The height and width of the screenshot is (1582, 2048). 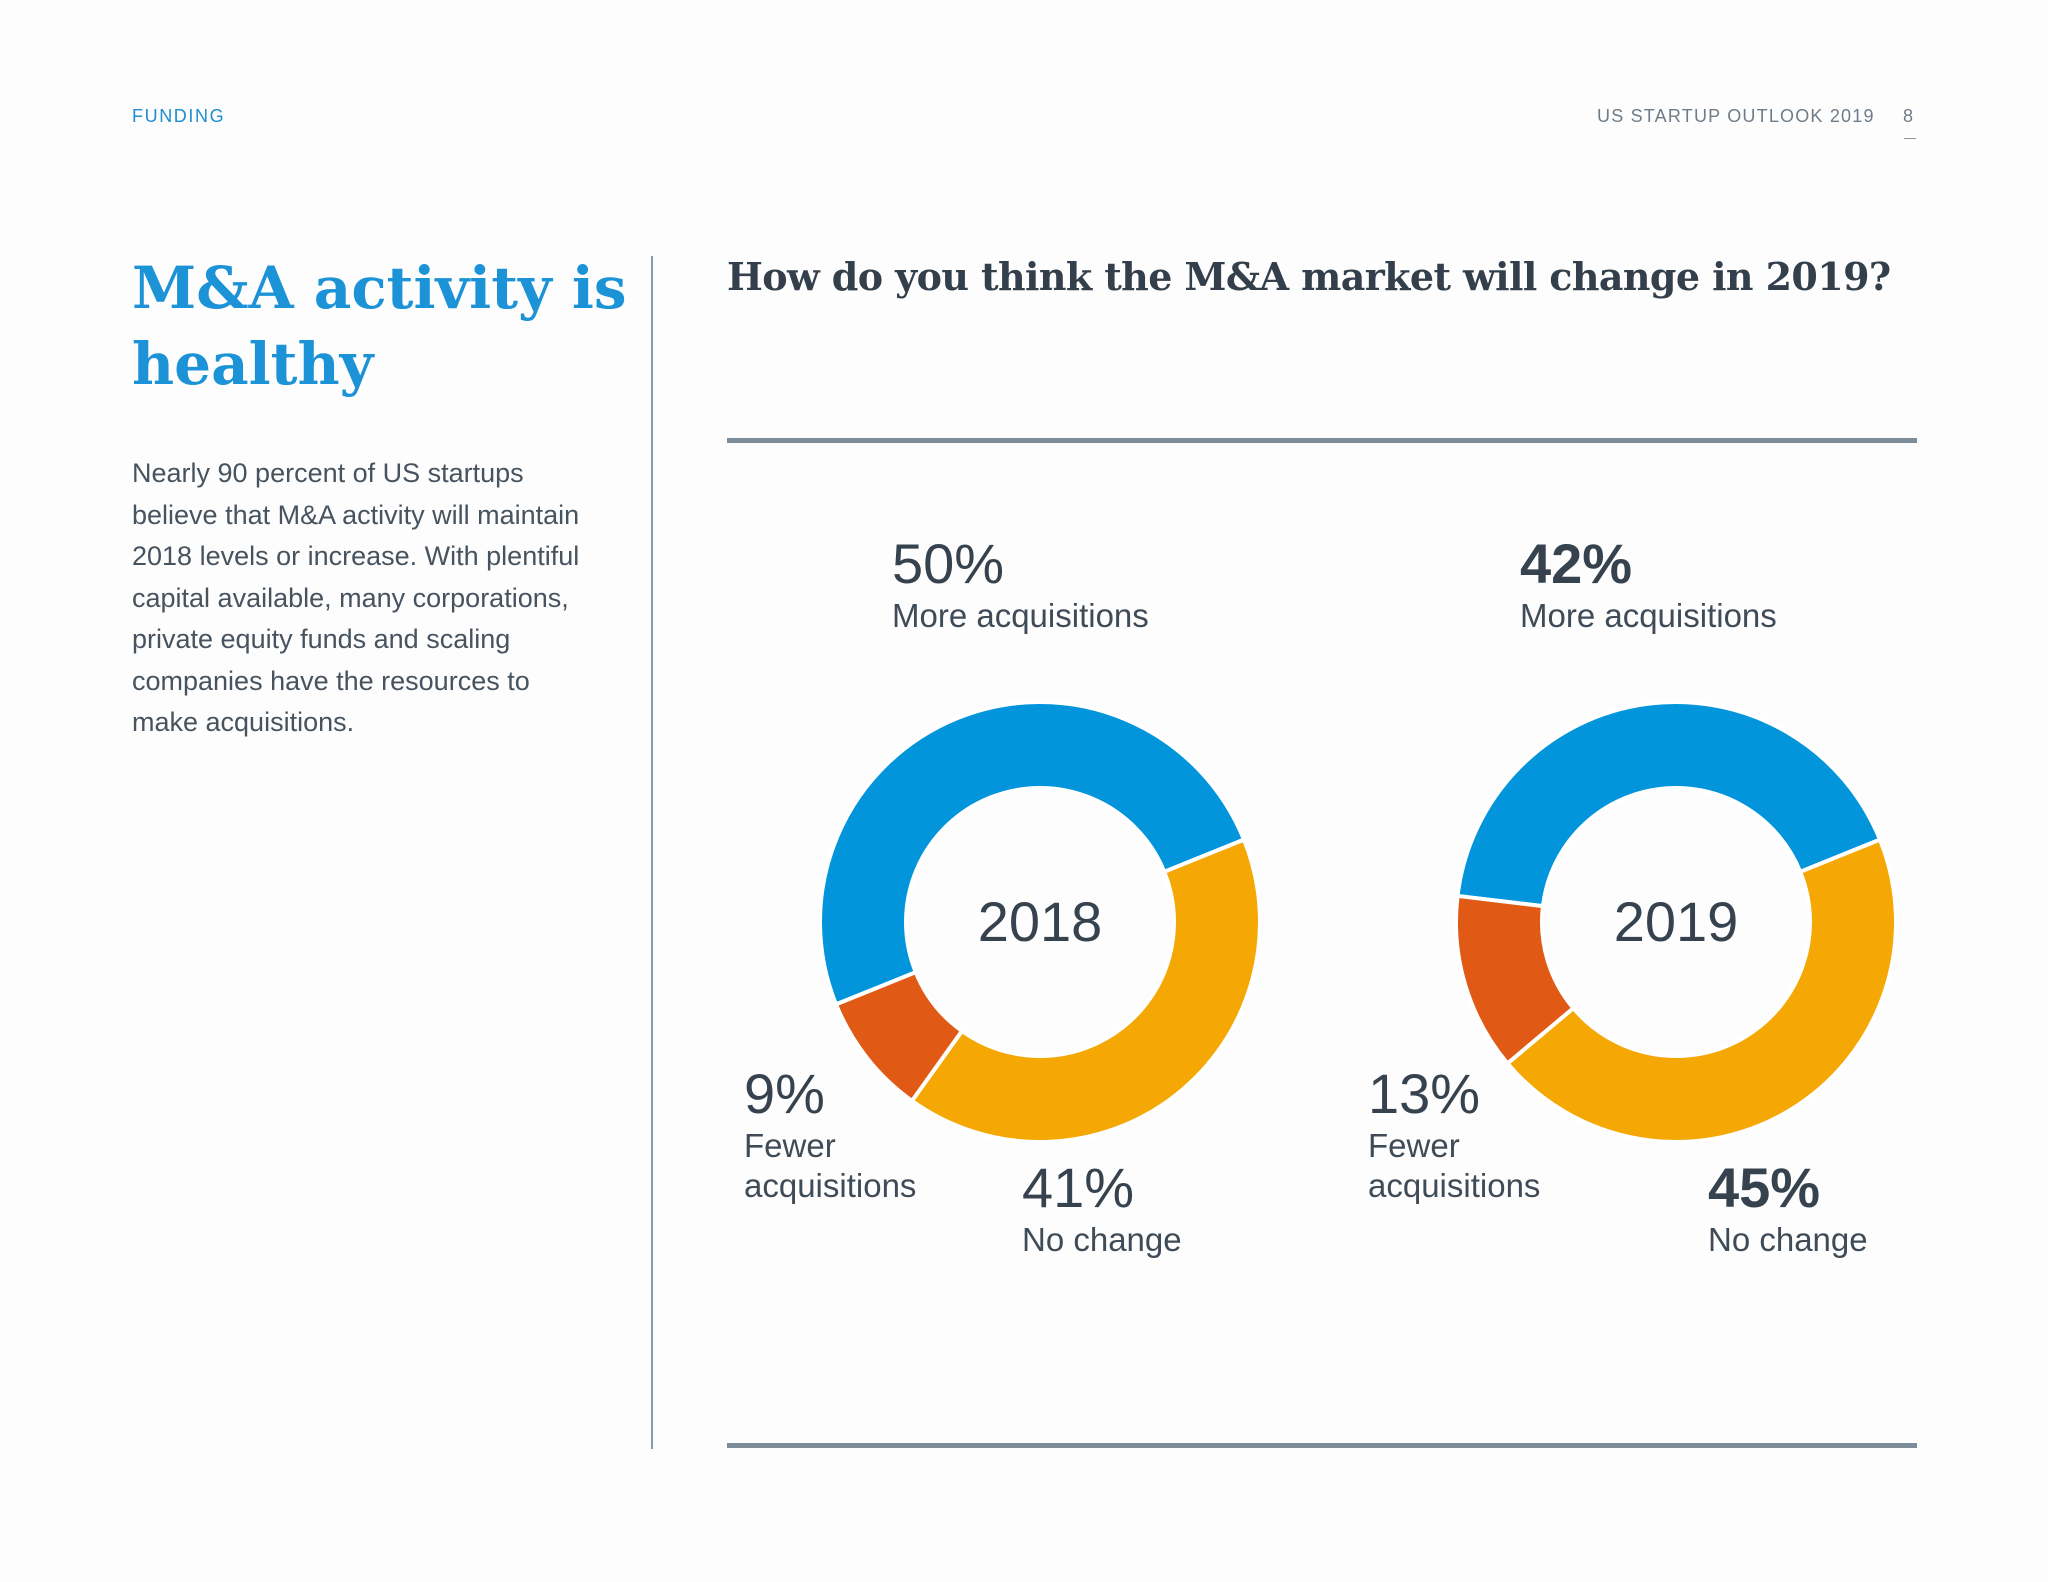 What do you see at coordinates (1085, 990) in the screenshot?
I see `donut-2018-slice-nochange` at bounding box center [1085, 990].